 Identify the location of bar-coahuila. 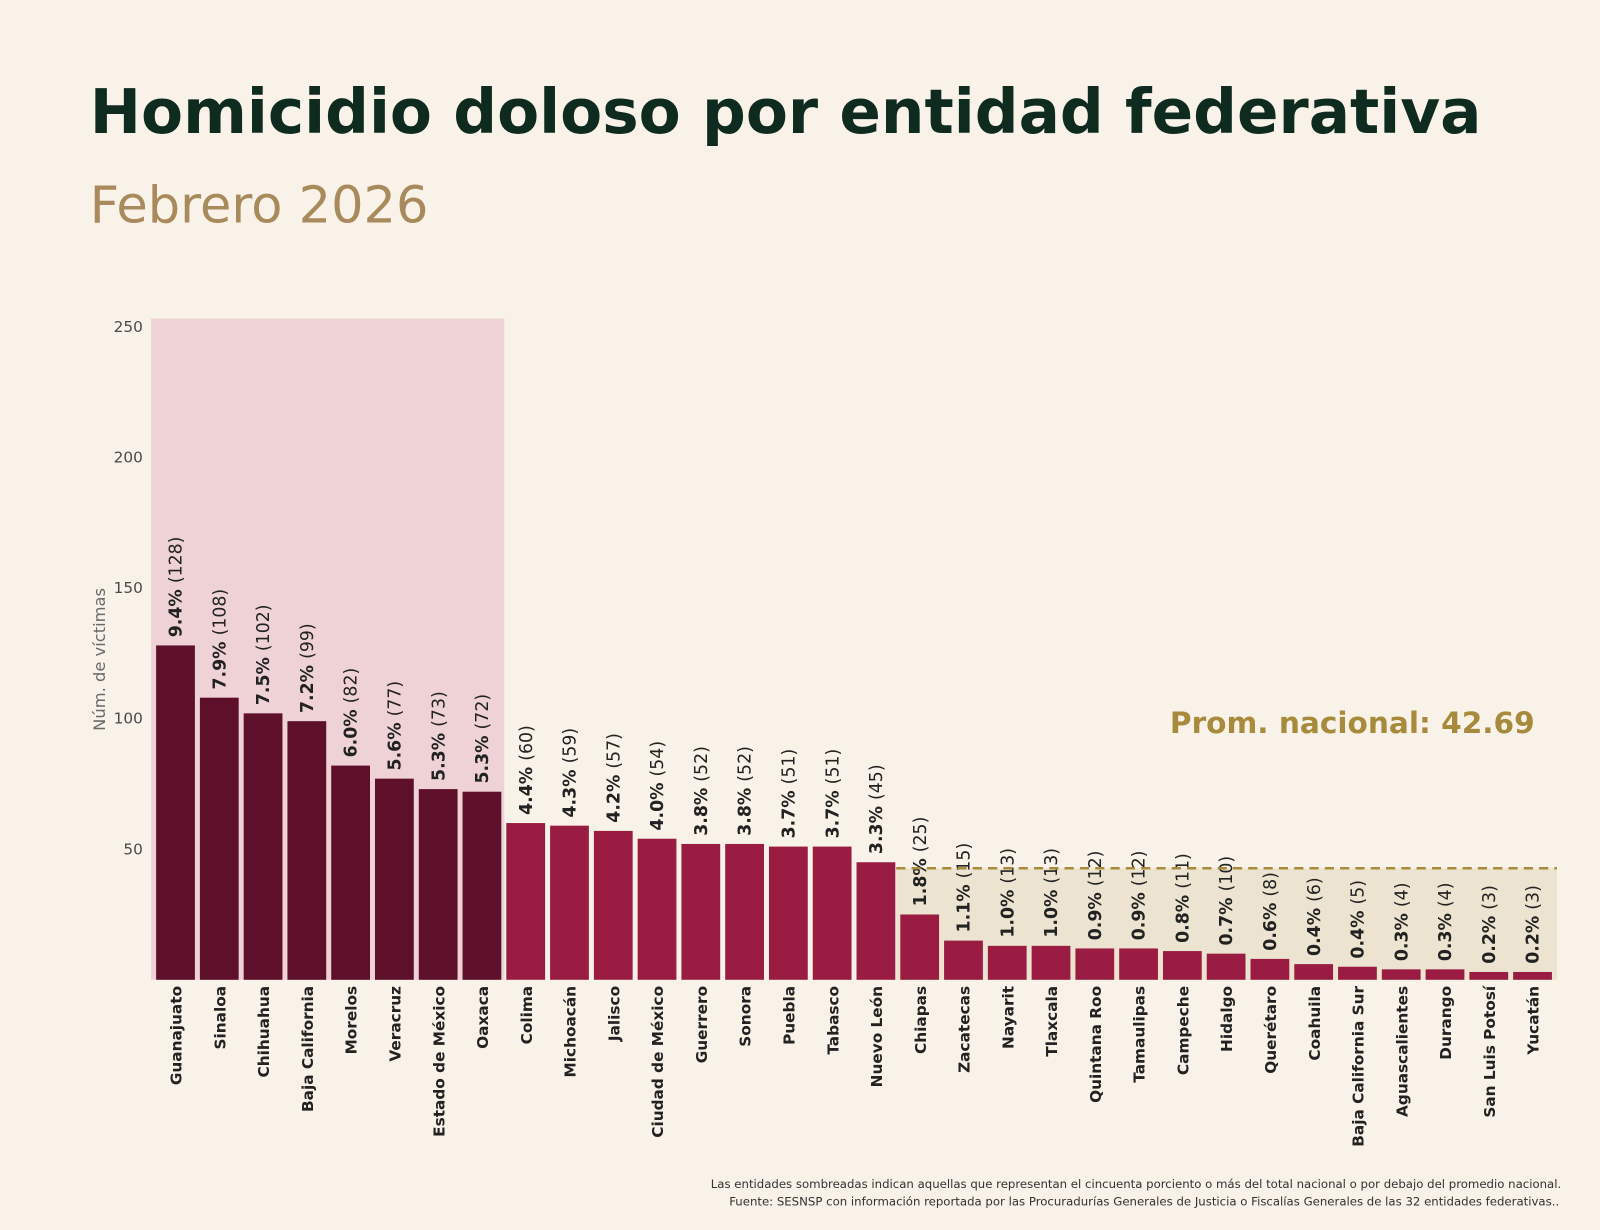
(1314, 972).